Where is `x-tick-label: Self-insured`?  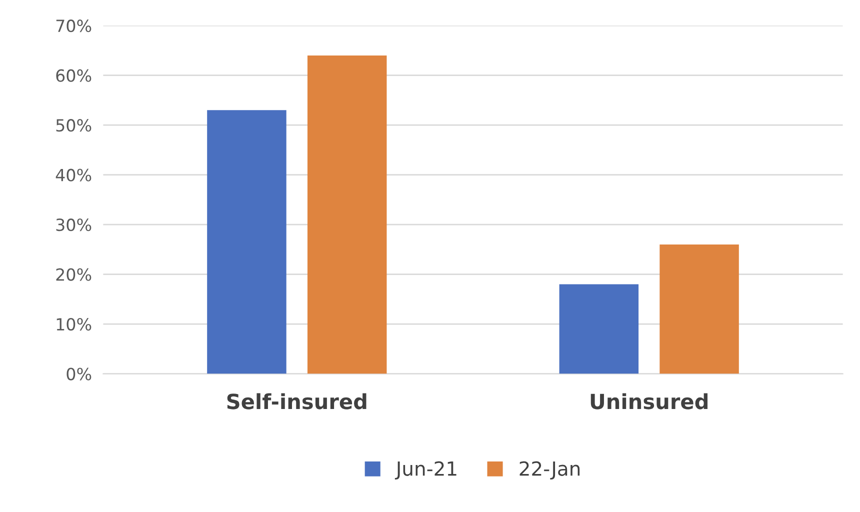 x-tick-label: Self-insured is located at coordinates (296, 401).